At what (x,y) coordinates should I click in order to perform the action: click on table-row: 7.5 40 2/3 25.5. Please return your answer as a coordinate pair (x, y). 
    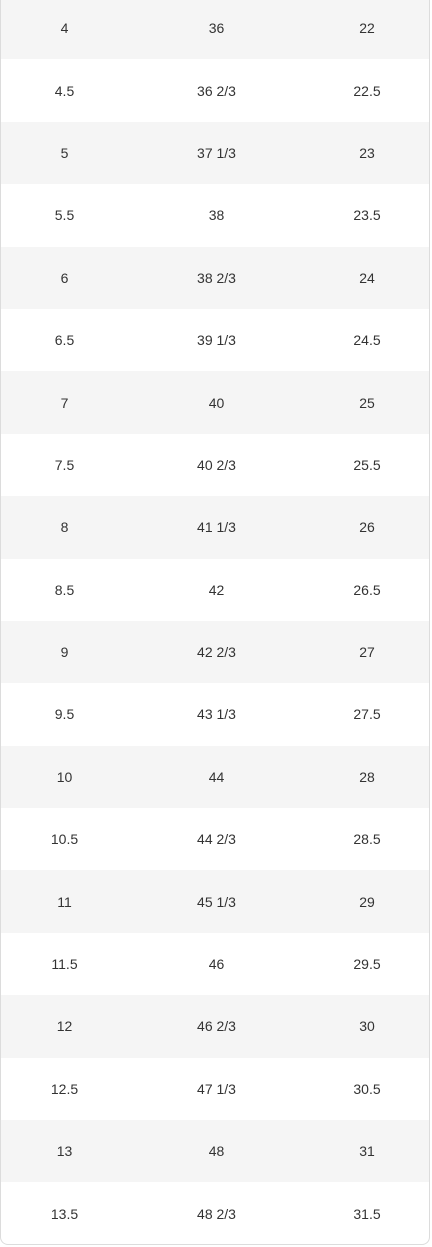
    Looking at the image, I should click on (215, 465).